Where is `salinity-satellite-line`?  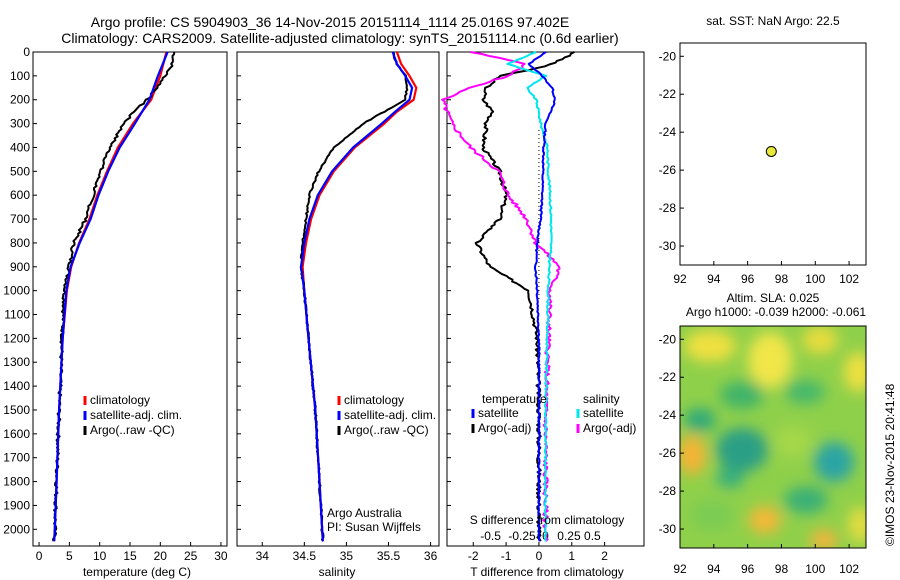 salinity-satellite-line is located at coordinates (356, 296).